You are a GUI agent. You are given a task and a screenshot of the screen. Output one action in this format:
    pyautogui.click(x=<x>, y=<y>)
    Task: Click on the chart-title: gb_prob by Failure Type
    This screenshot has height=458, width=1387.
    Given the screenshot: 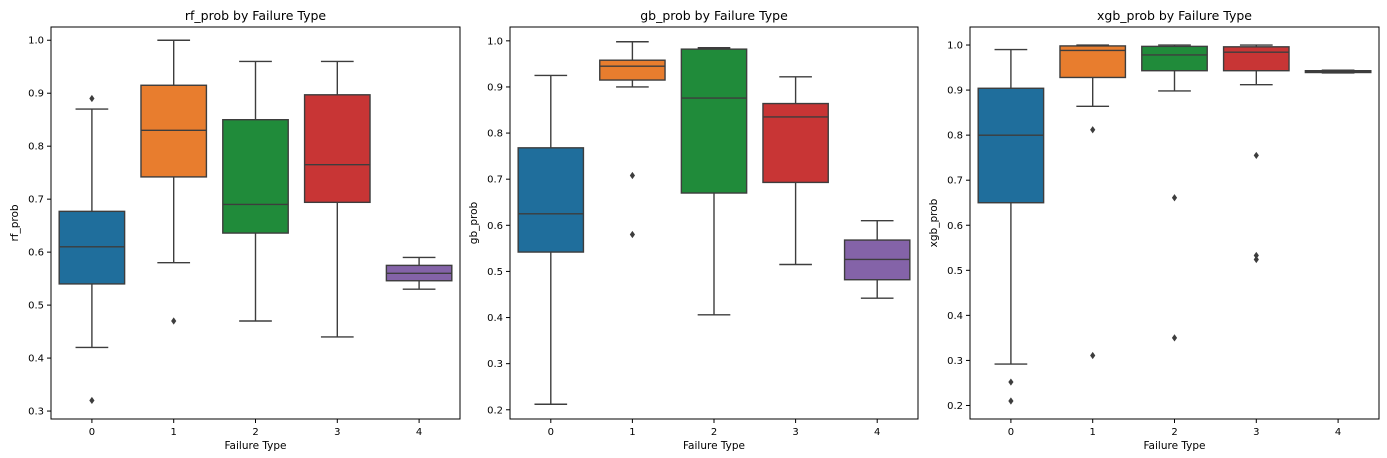 What is the action you would take?
    pyautogui.click(x=714, y=15)
    